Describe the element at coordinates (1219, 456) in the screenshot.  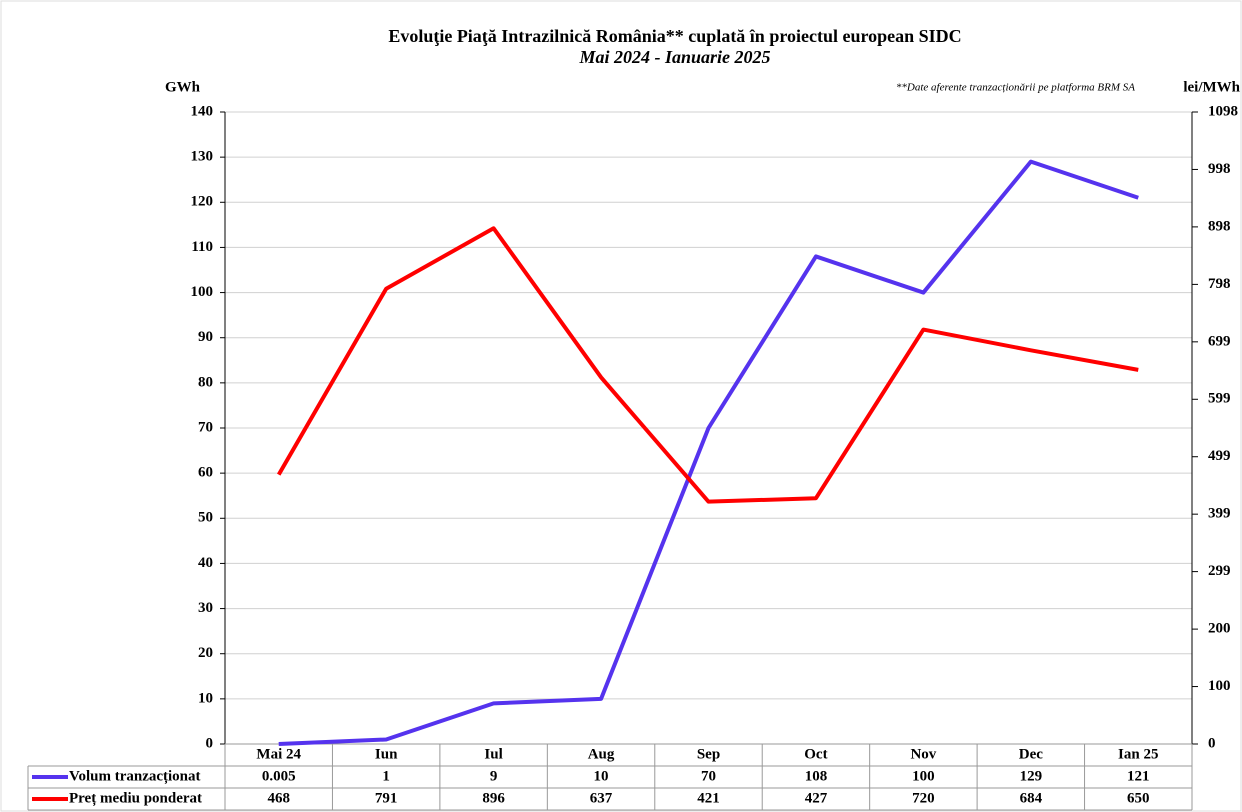
I see `y2-tick-label: 499` at that location.